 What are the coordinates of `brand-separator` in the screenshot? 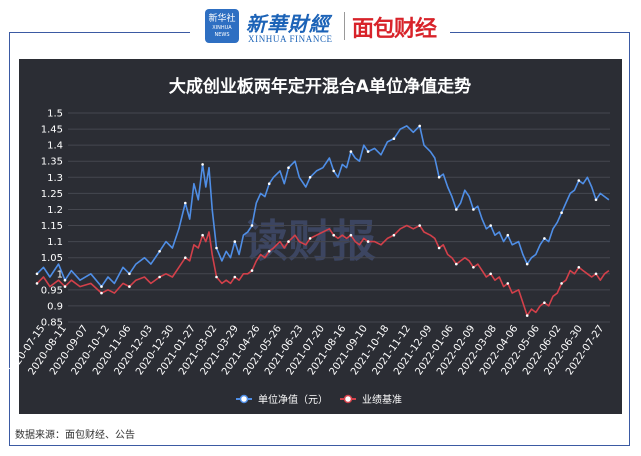 It's located at (344, 26).